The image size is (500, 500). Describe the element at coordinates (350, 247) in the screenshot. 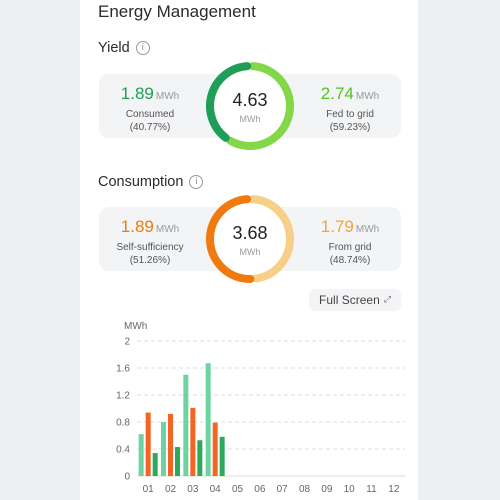

I see `grid-label: From grid` at that location.